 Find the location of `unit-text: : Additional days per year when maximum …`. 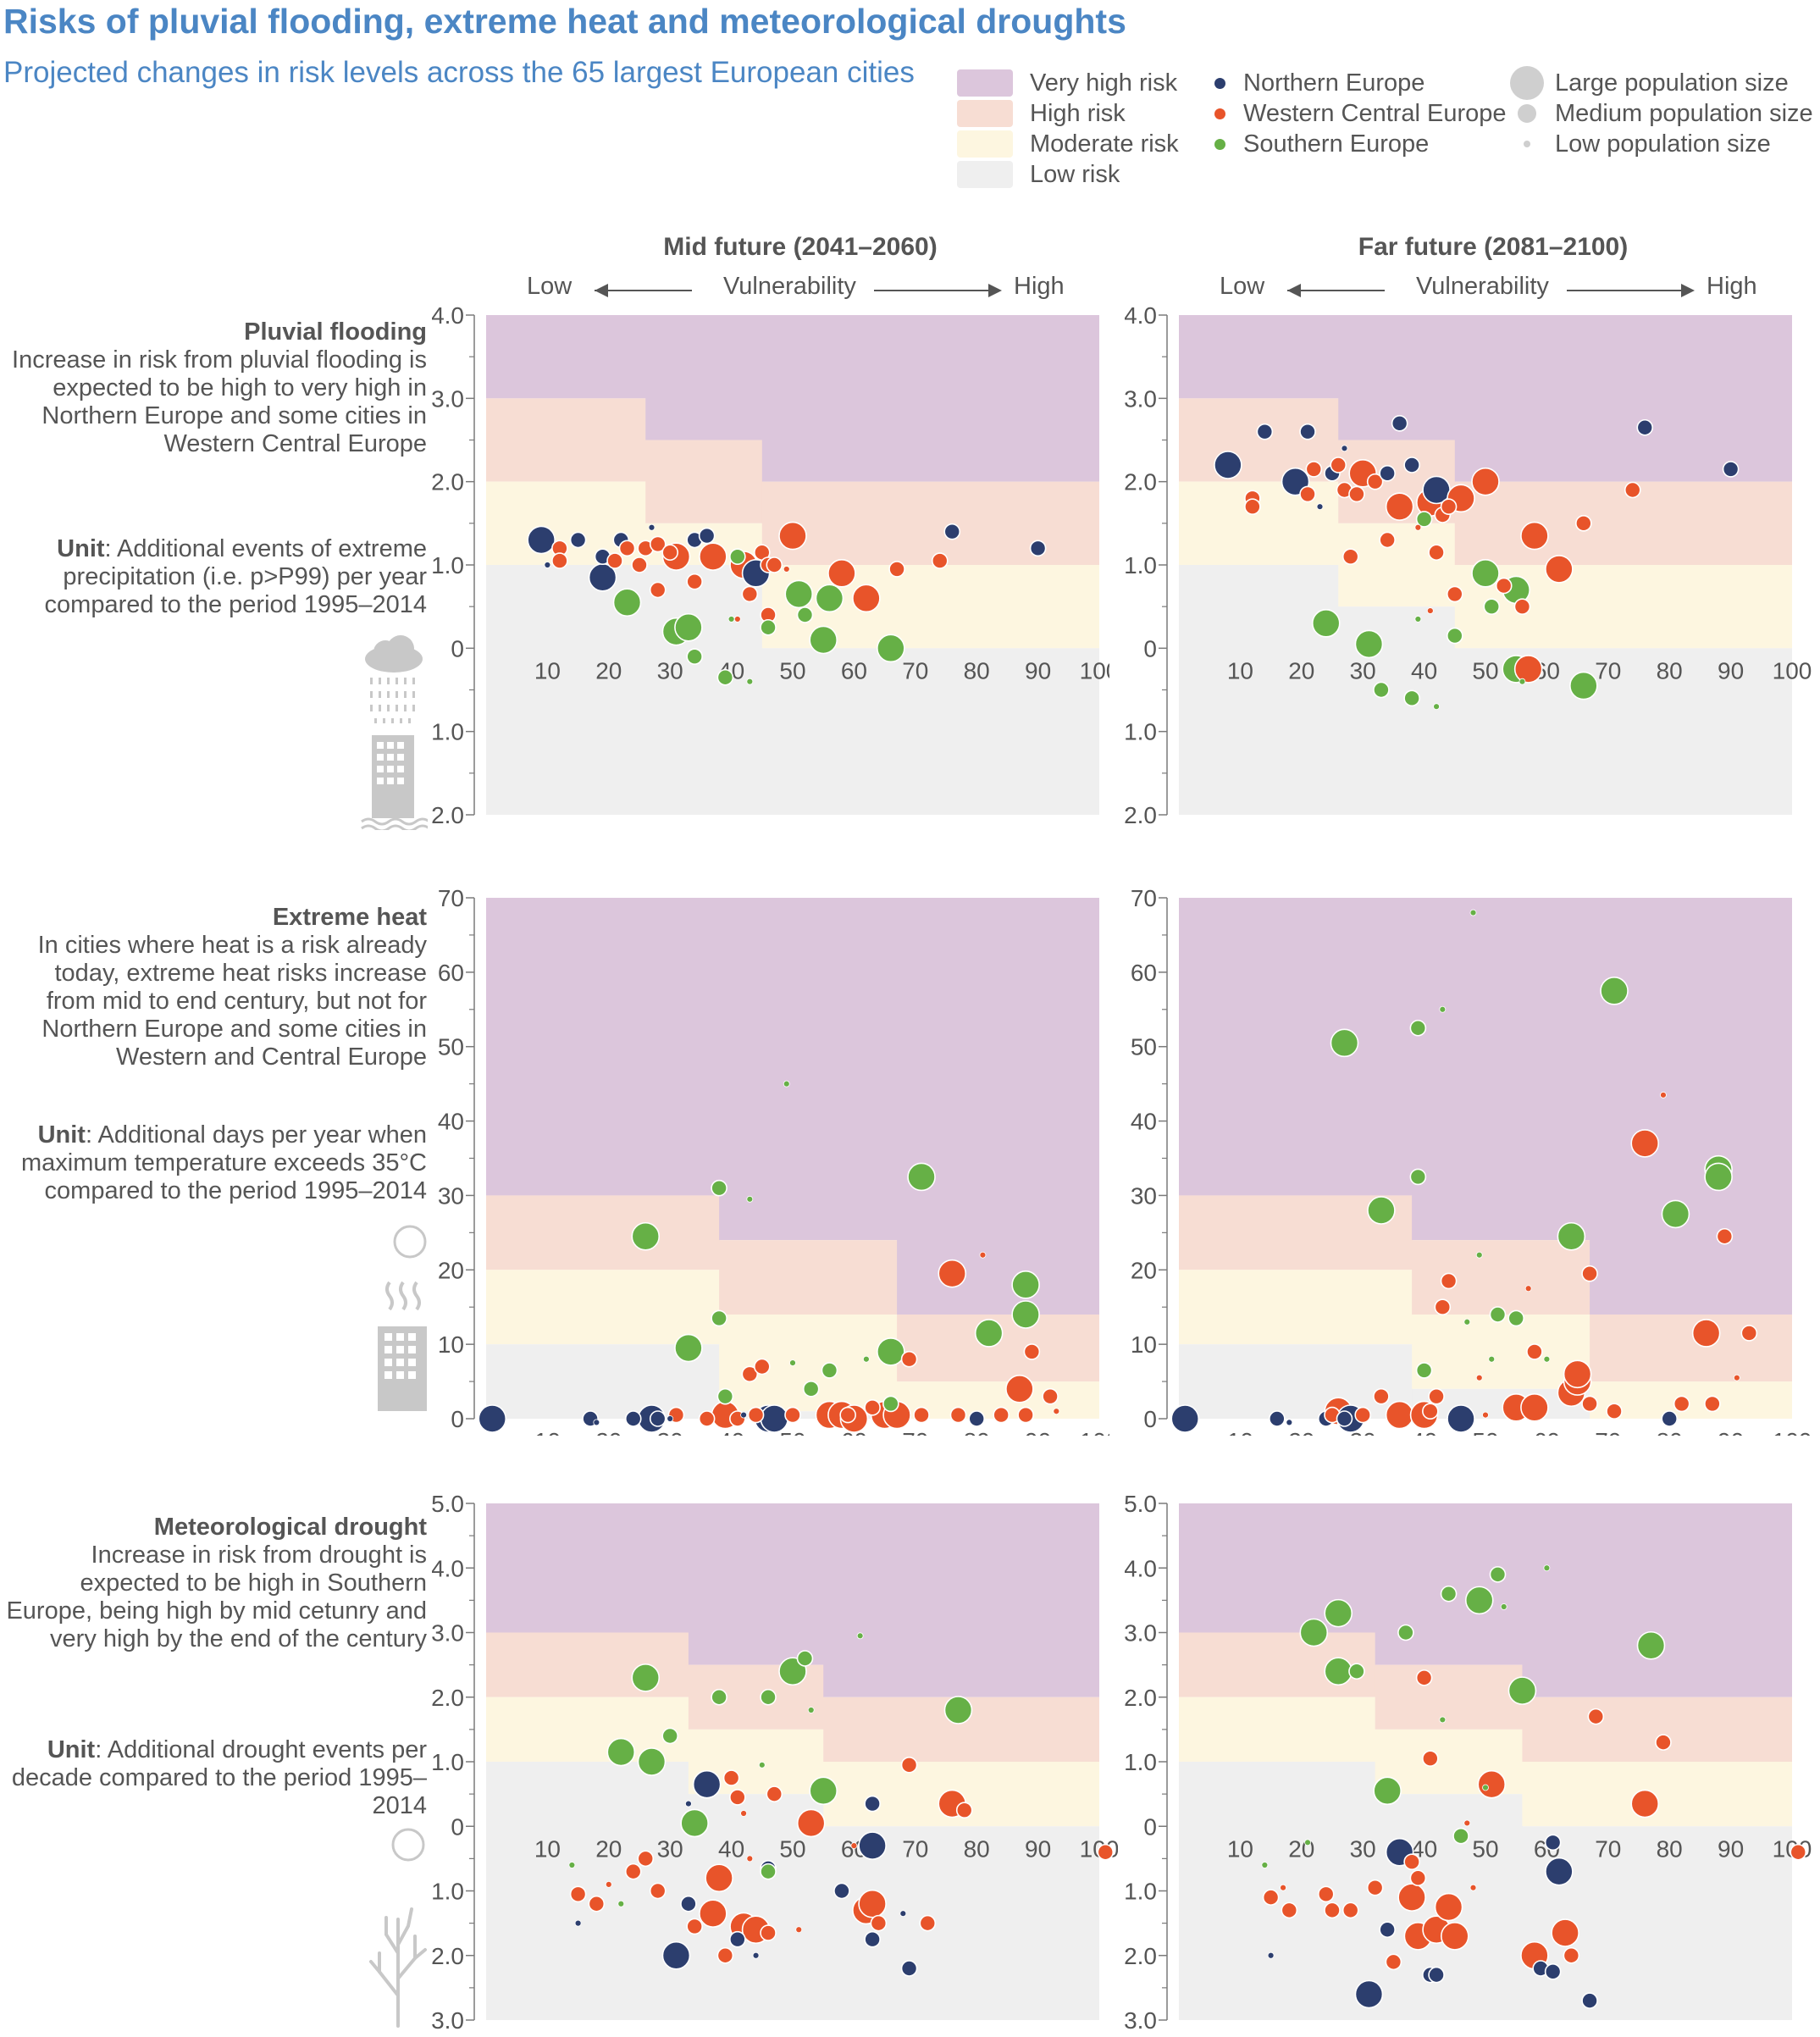

unit-text: : Additional days per year when maximum … is located at coordinates (224, 1162).